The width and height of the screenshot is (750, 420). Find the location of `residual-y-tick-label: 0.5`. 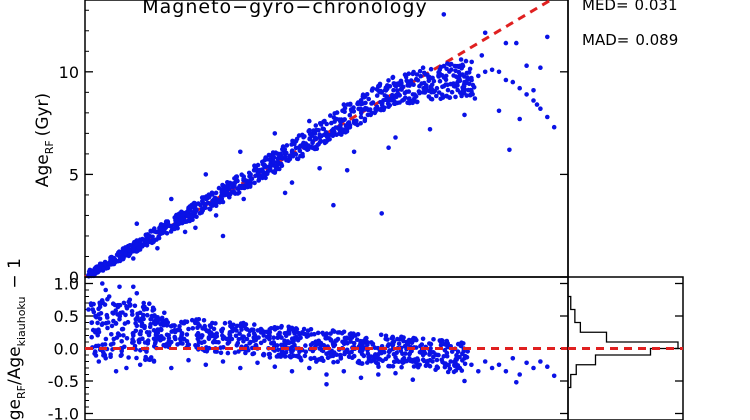

residual-y-tick-label: 0.5 is located at coordinates (66, 316).